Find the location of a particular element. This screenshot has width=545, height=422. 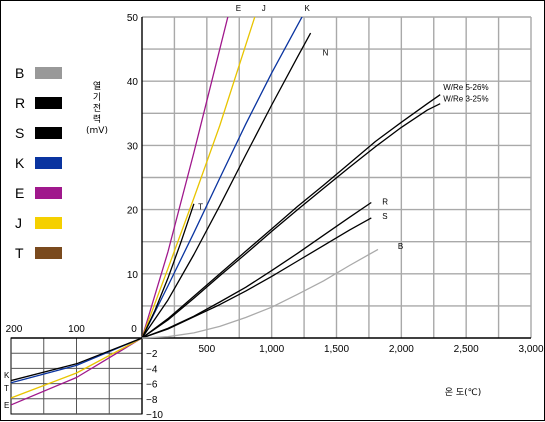

y-tick-label: 50 is located at coordinates (133, 18).